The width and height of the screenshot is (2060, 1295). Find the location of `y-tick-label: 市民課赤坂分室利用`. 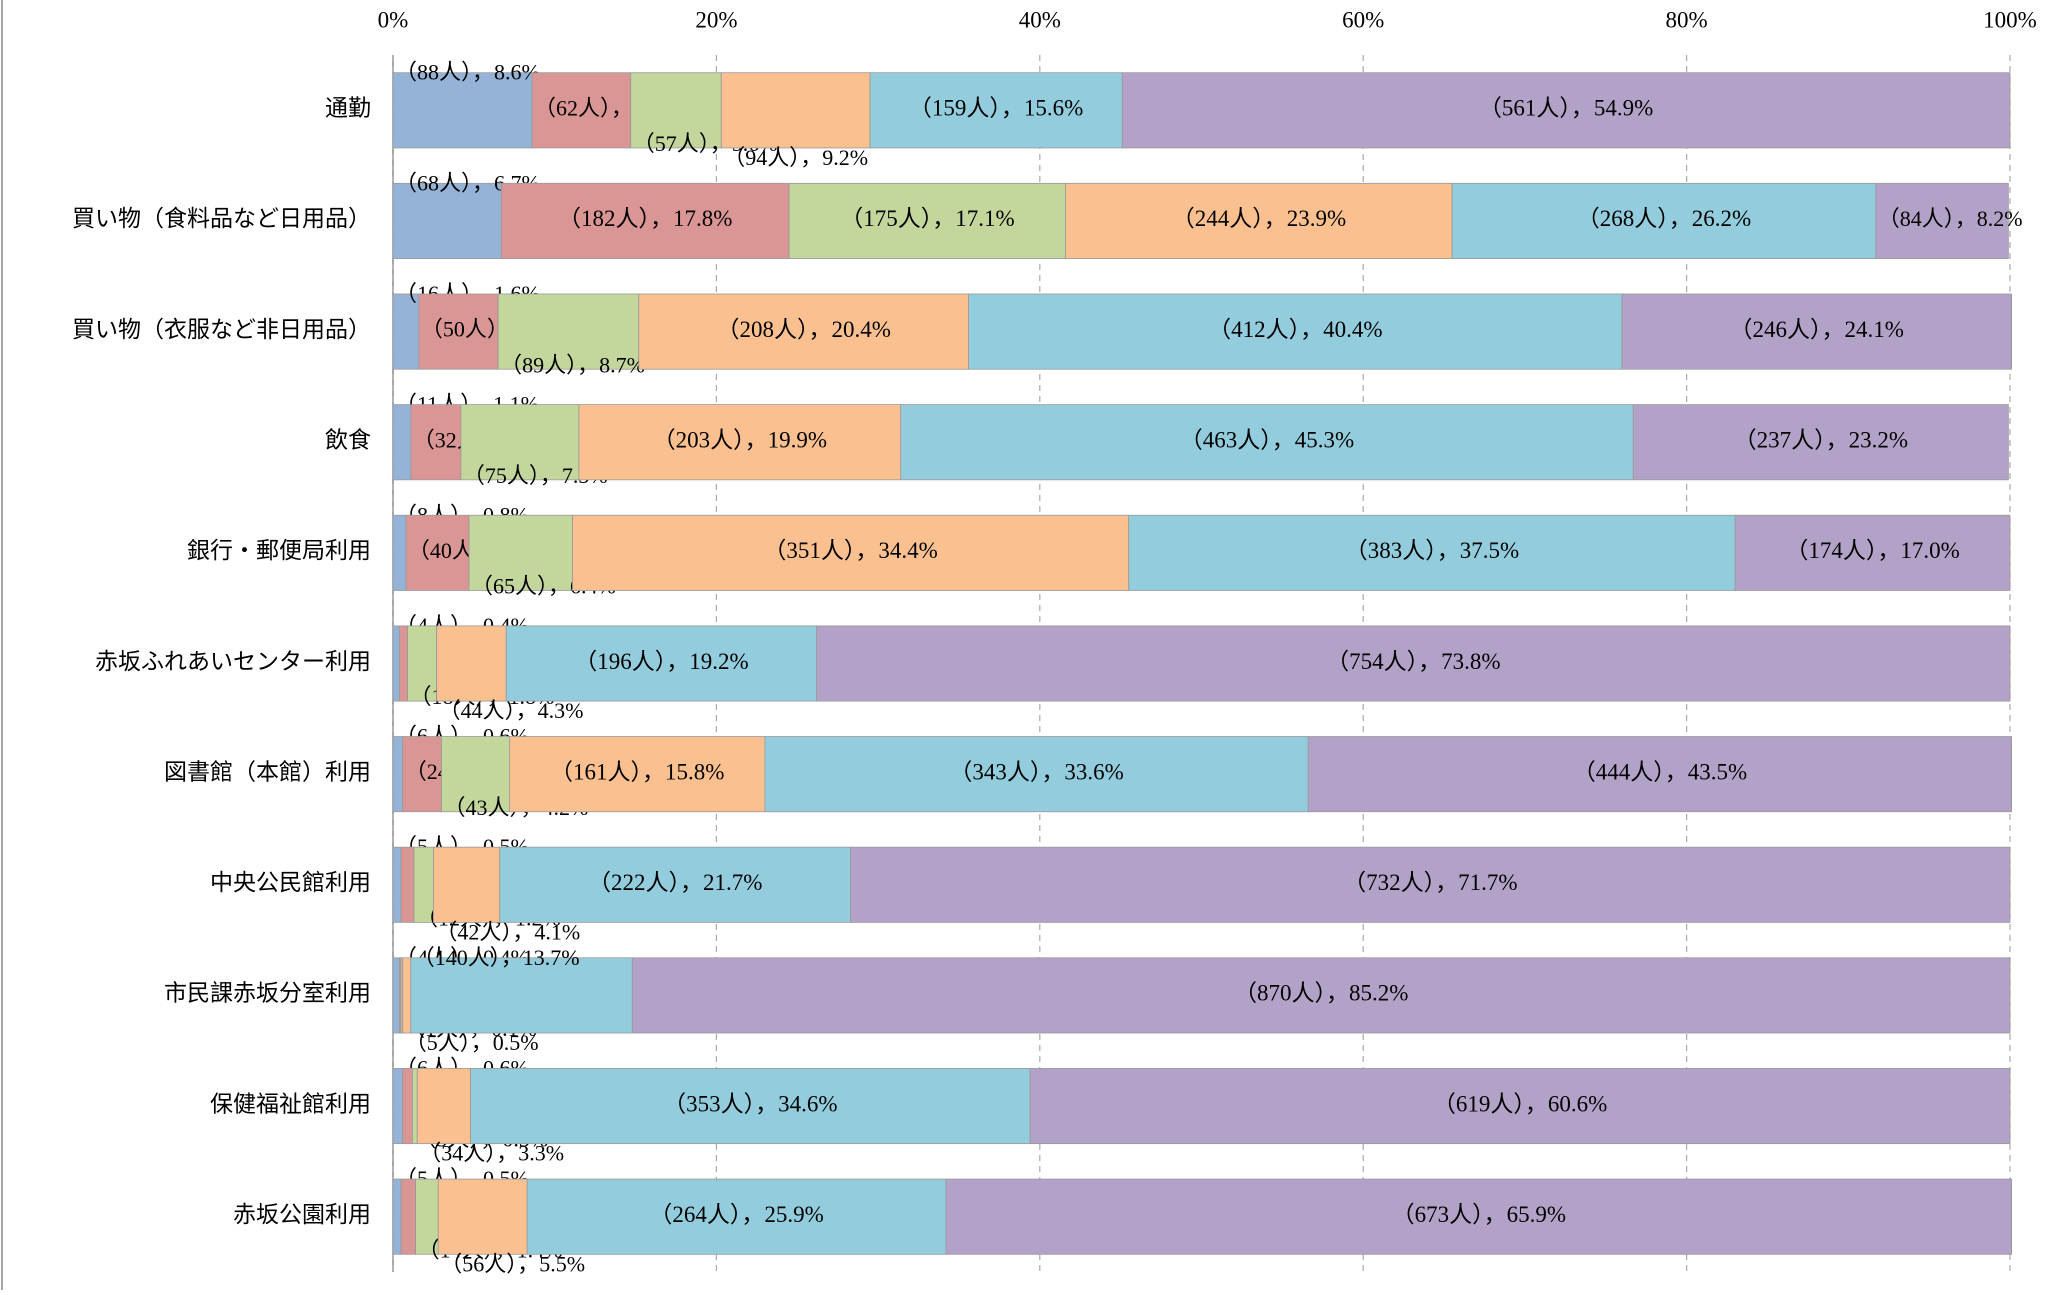

y-tick-label: 市民課赤坂分室利用 is located at coordinates (267, 993).